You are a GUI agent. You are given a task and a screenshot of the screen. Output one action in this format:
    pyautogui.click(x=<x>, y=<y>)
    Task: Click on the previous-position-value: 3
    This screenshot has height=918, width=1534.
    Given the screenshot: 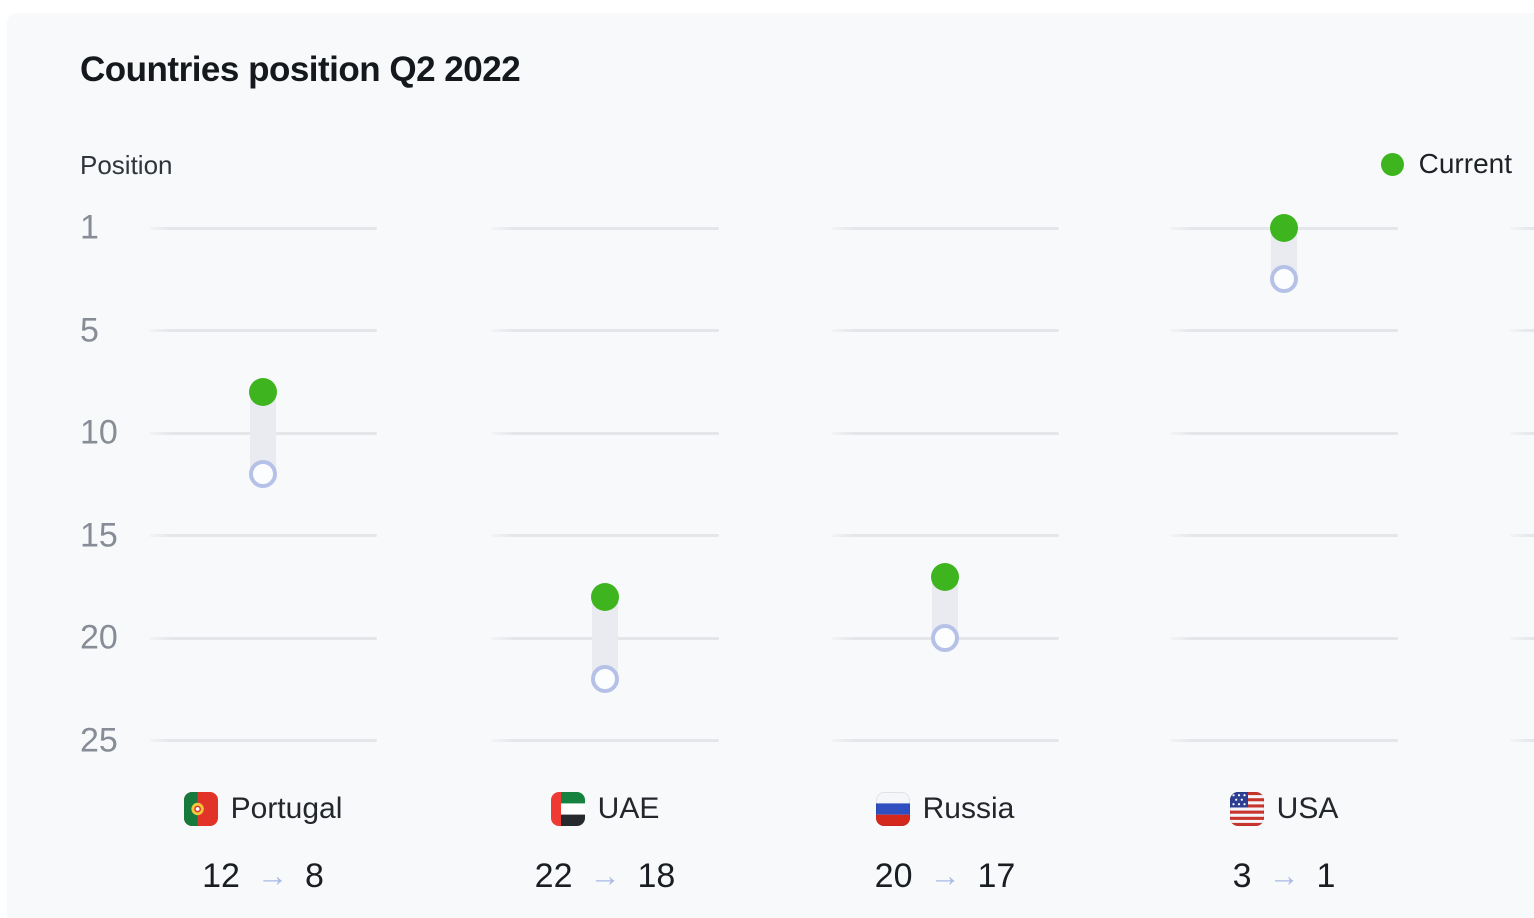 What is the action you would take?
    pyautogui.click(x=1242, y=875)
    